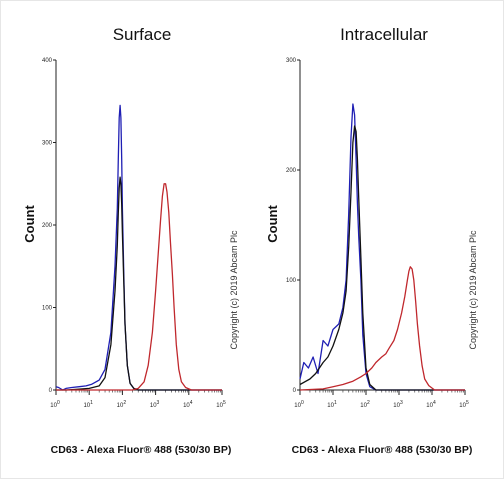  Describe the element at coordinates (188, 404) in the screenshot. I see `surface-x-tick-label: 10⁴` at that location.